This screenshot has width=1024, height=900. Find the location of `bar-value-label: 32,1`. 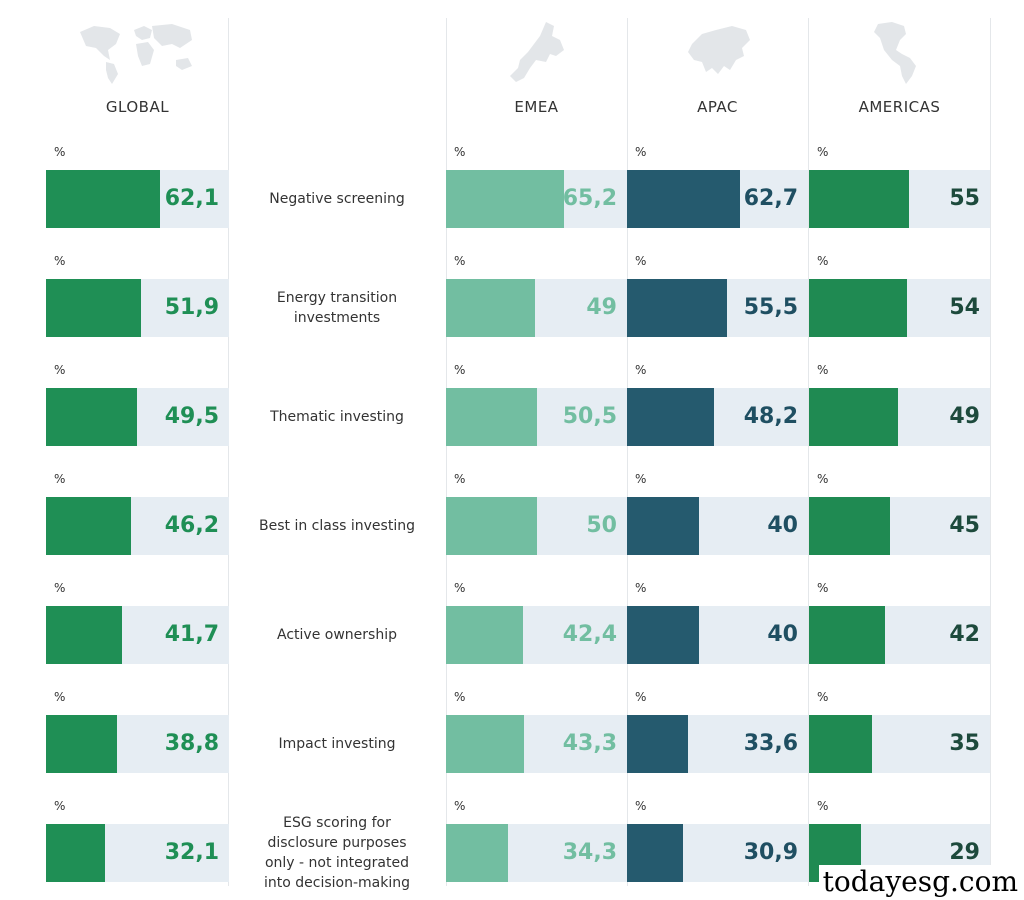

bar-value-label: 32,1 is located at coordinates (191, 852).